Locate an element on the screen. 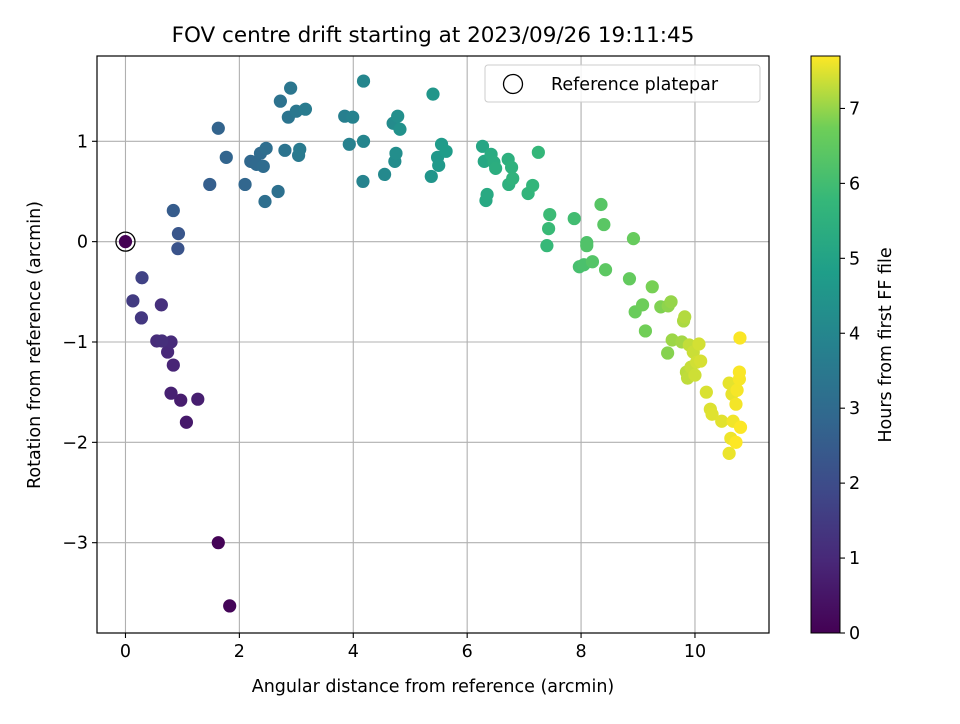 Image resolution: width=960 pixels, height=724 pixels. colorbar-tick-label: 4 is located at coordinates (854, 334).